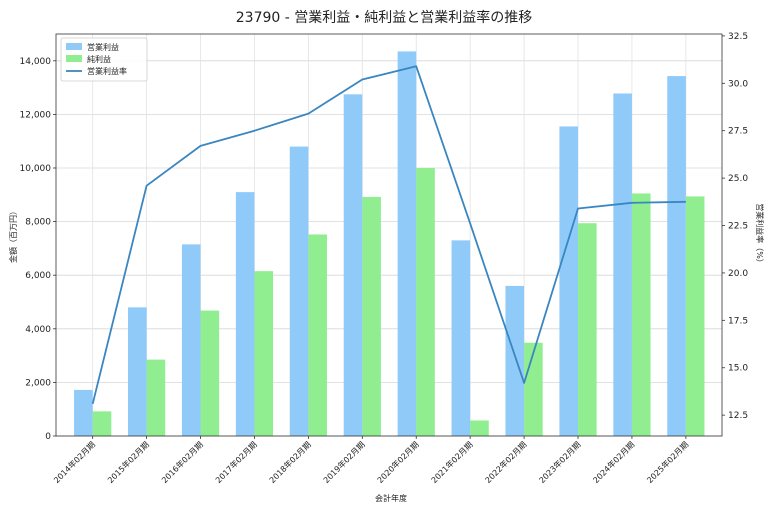 This screenshot has height=516, width=768. I want to click on x-axis-label: 会計年度, so click(391, 498).